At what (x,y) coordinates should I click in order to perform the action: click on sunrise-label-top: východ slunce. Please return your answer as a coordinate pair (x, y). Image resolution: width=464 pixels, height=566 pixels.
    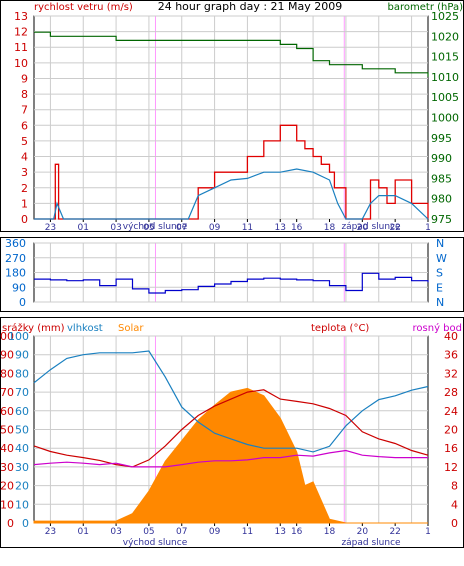
    Looking at the image, I should click on (155, 227).